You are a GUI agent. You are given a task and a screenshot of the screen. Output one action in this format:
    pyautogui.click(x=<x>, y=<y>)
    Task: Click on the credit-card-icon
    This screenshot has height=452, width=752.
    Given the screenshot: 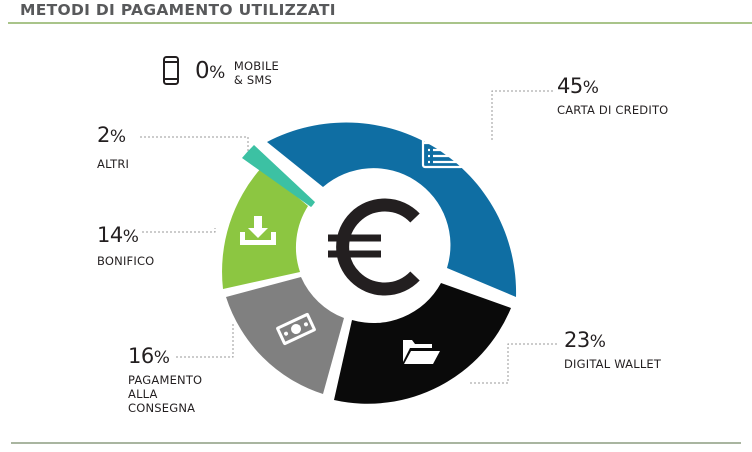 What is the action you would take?
    pyautogui.click(x=443, y=152)
    